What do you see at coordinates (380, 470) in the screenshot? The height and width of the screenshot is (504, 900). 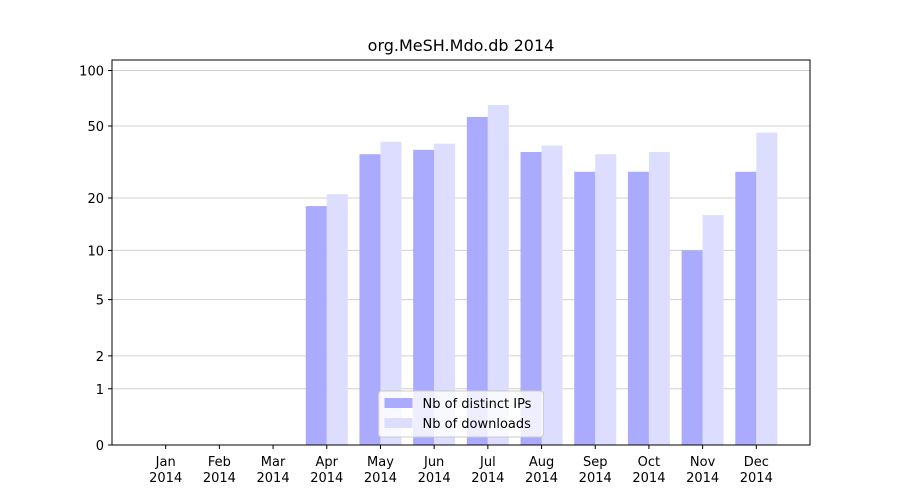 I see `x-tick-label: May 2014` at bounding box center [380, 470].